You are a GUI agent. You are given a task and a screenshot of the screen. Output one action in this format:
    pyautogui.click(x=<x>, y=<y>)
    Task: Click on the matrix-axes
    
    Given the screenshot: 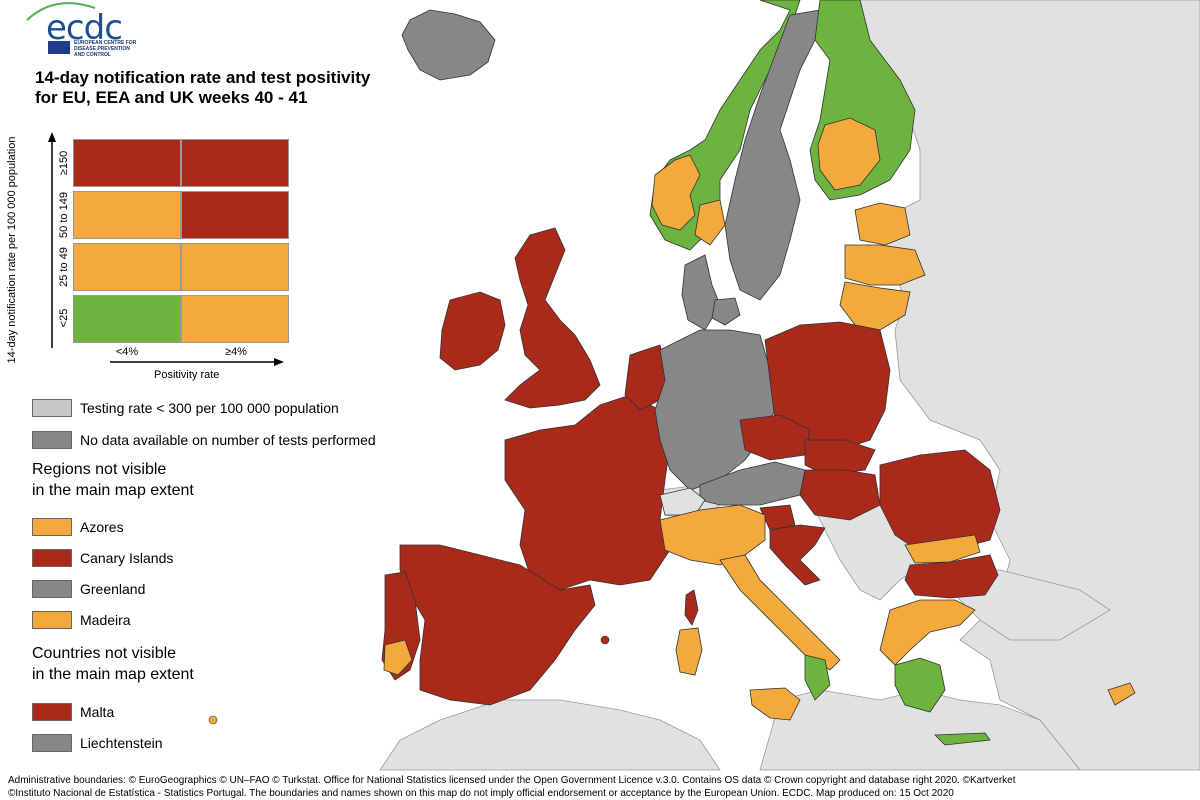 What is the action you would take?
    pyautogui.click(x=166, y=249)
    